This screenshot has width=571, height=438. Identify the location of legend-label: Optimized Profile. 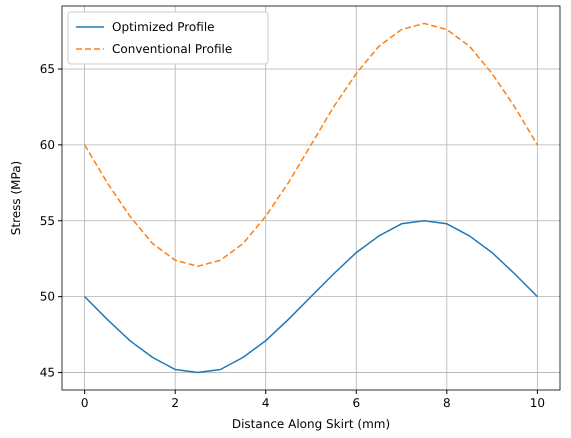
(163, 27).